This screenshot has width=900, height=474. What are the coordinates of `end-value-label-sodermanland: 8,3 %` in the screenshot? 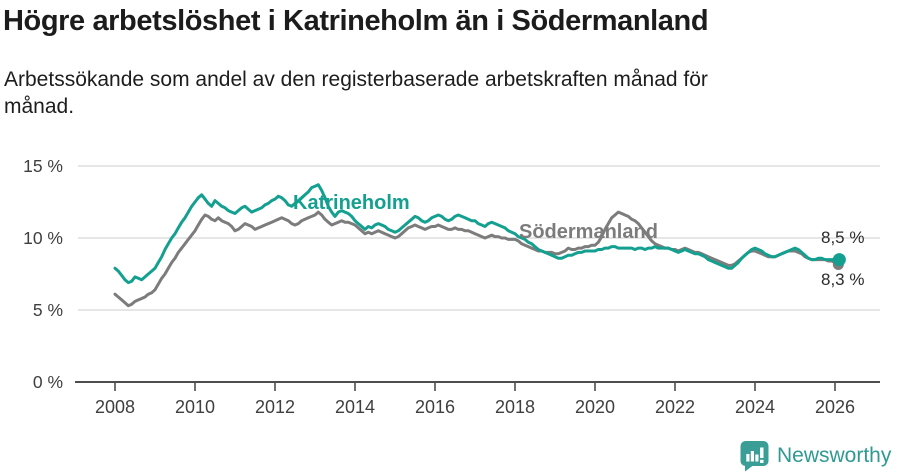 It's located at (843, 279).